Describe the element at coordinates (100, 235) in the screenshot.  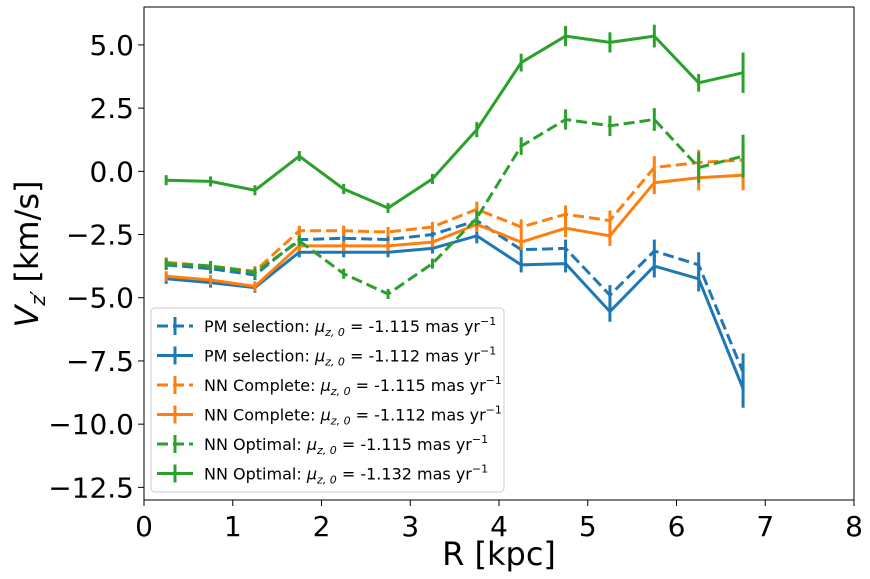
I see `y-tick-label: −2.5` at that location.